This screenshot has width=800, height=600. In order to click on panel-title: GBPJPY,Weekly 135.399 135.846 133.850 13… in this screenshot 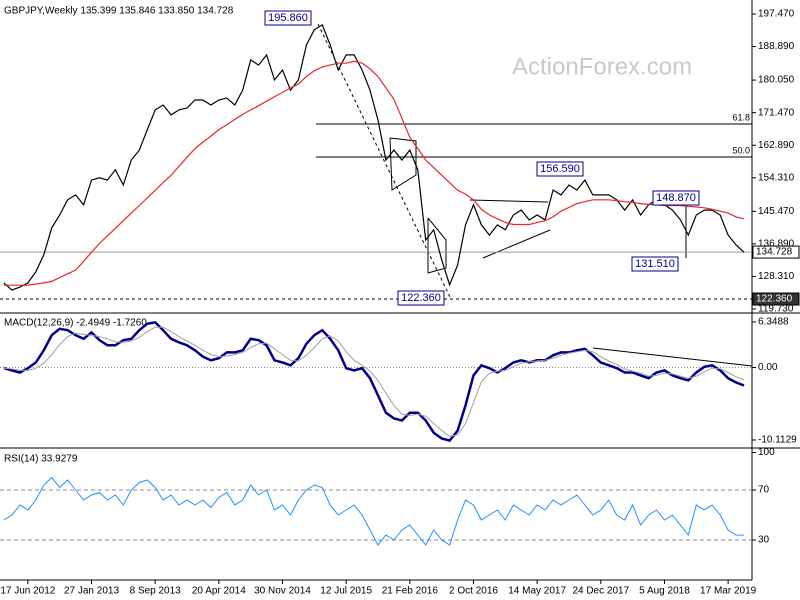, I will do `click(119, 11)`.